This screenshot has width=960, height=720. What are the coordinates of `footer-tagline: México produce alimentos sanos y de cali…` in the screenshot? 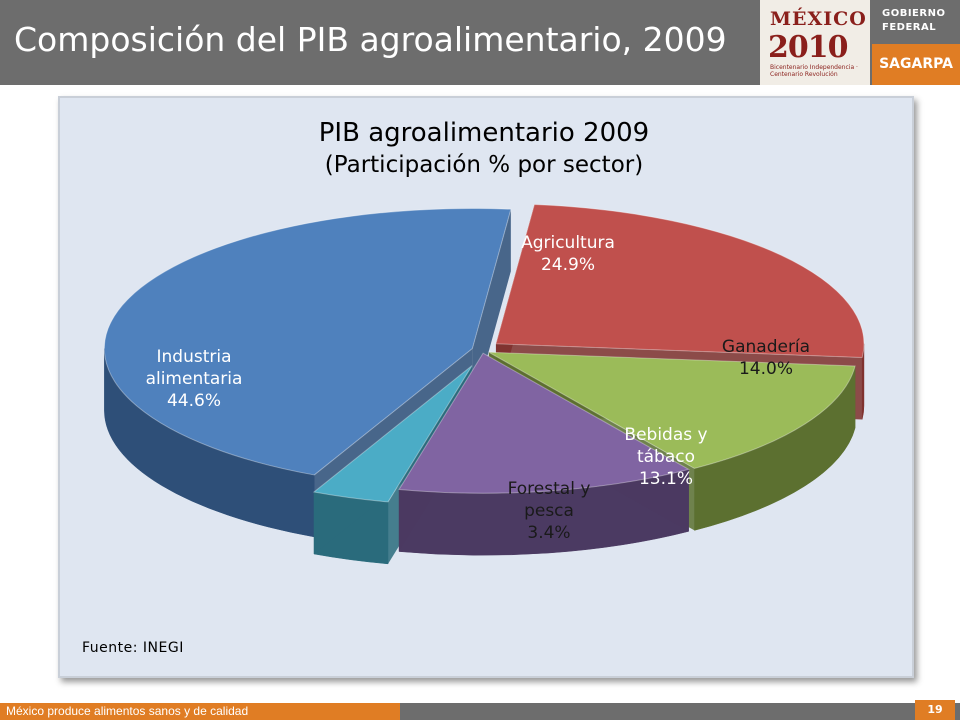 It's located at (127, 711).